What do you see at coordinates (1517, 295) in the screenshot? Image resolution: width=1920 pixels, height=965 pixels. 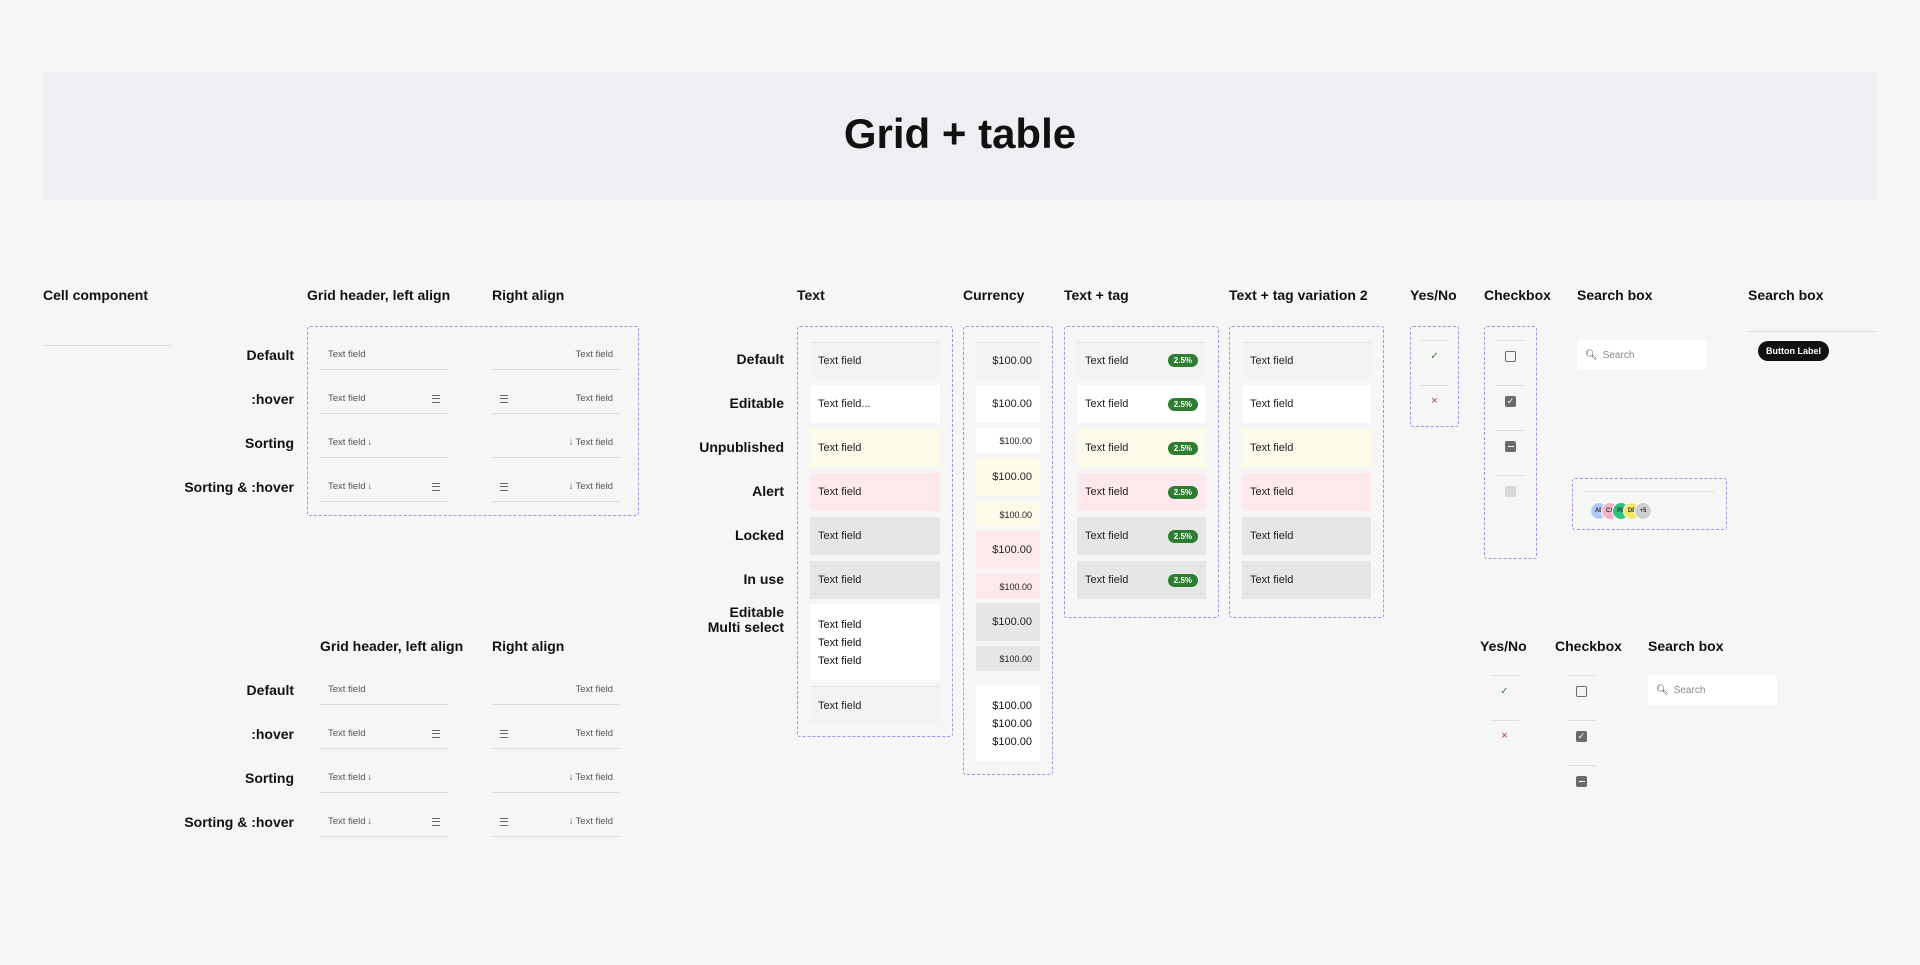 I see `section-checkbox: Checkbox` at bounding box center [1517, 295].